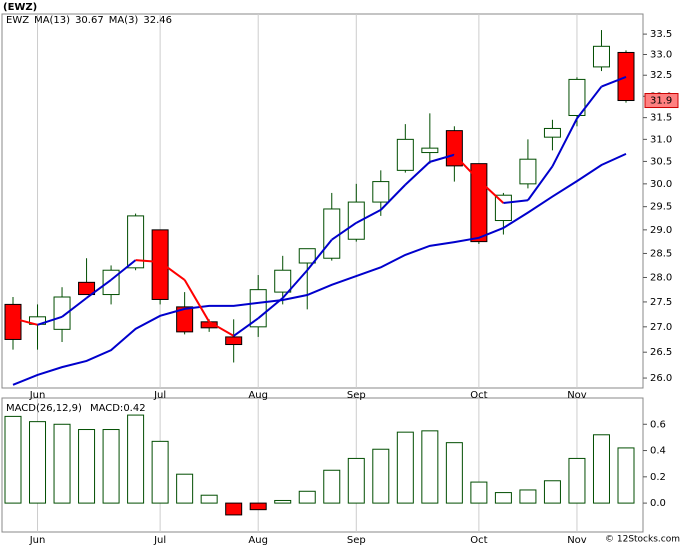 Image resolution: width=680 pixels, height=546 pixels. What do you see at coordinates (661, 184) in the screenshot?
I see `y-tick-label: 30.0` at bounding box center [661, 184].